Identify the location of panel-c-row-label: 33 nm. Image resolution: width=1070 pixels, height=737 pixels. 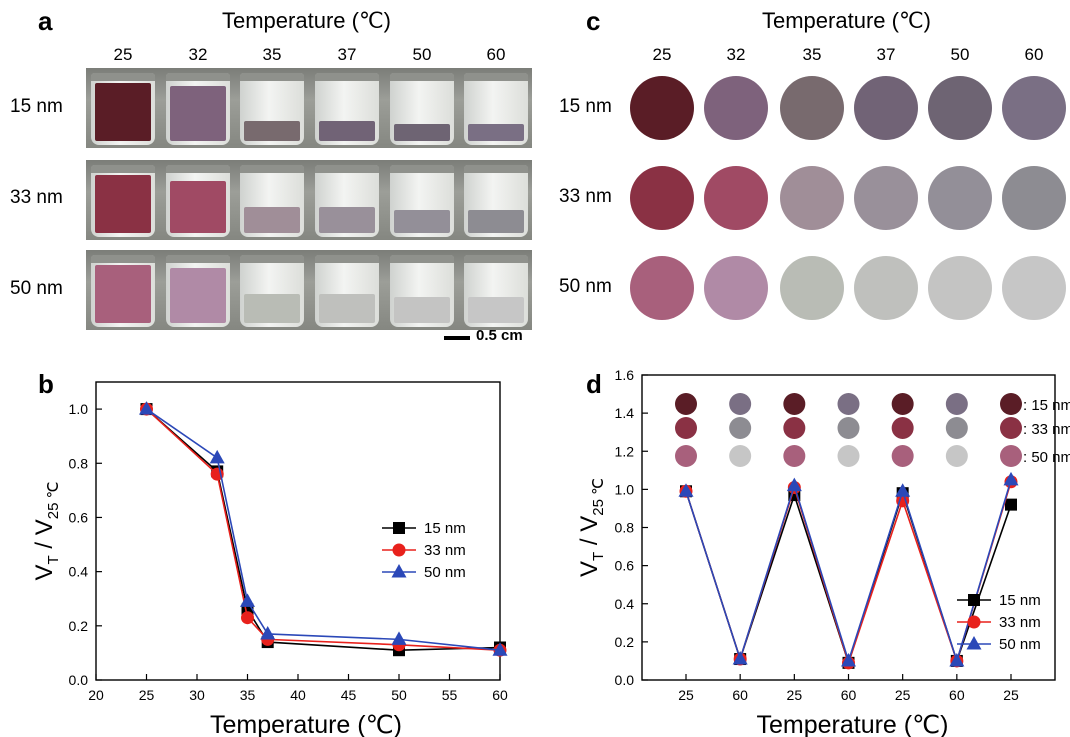
(585, 196).